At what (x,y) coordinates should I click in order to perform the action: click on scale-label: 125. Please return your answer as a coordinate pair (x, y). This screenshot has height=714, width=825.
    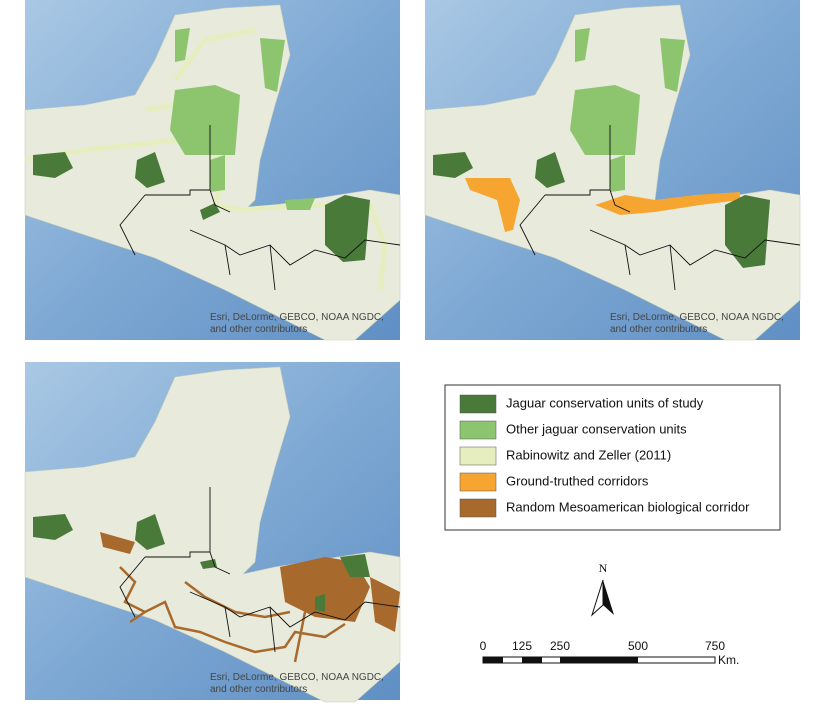
    Looking at the image, I should click on (522, 646).